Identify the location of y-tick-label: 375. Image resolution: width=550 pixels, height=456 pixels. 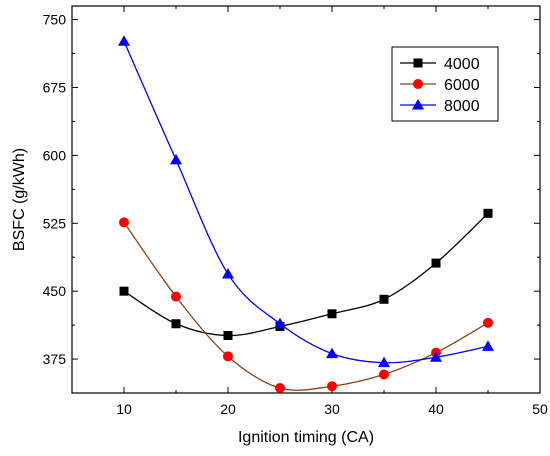
(55, 359).